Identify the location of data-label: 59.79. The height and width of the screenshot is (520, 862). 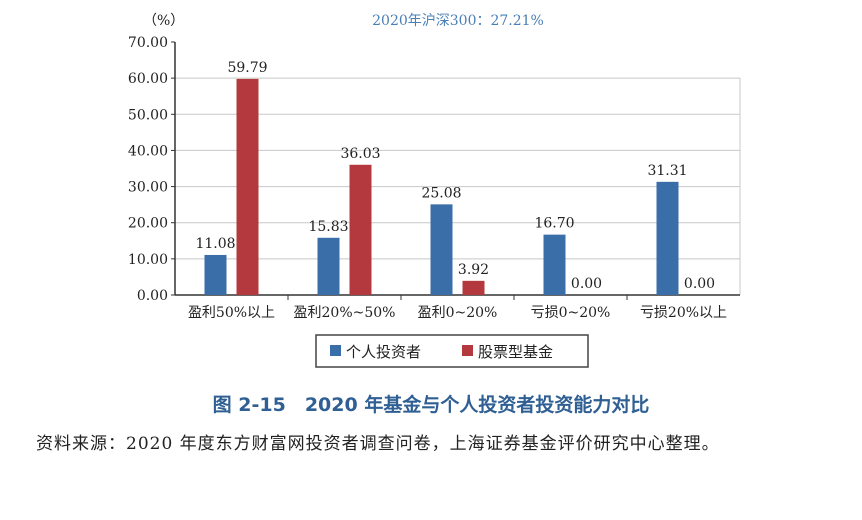
(247, 68).